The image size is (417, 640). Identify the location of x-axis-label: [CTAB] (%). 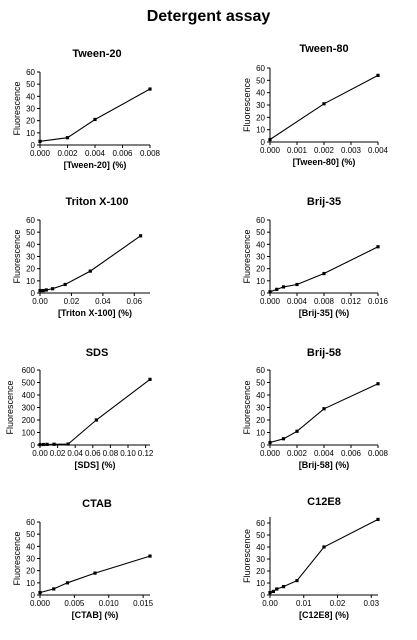
(95, 615).